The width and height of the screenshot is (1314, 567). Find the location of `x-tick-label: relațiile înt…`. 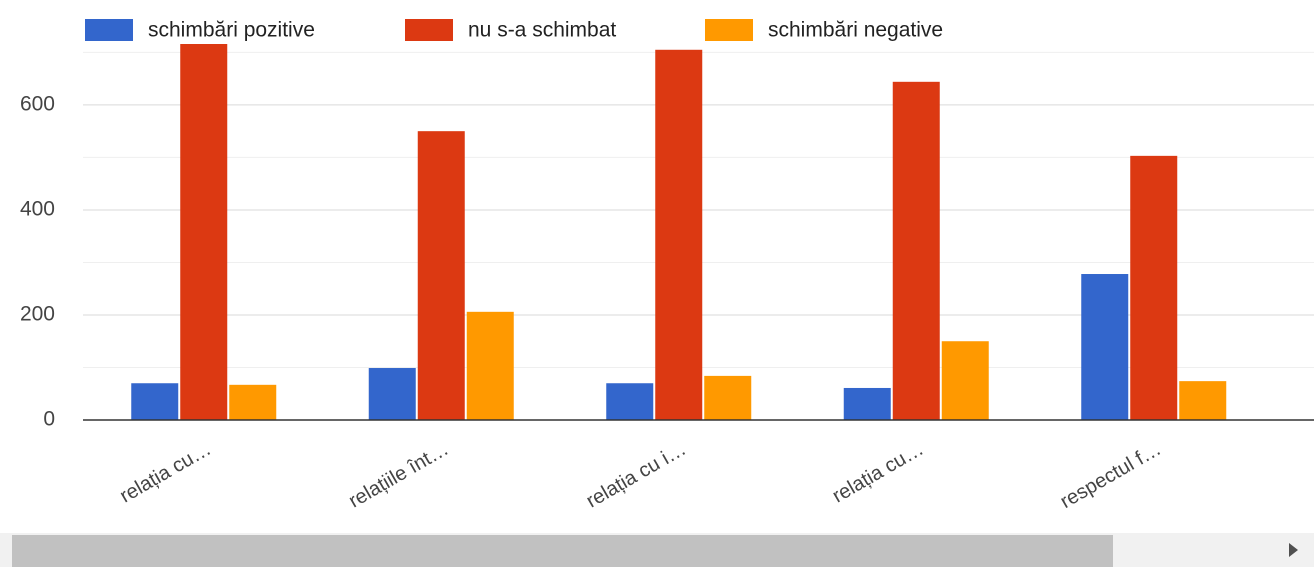

x-tick-label: relațiile înt… is located at coordinates (398, 475).